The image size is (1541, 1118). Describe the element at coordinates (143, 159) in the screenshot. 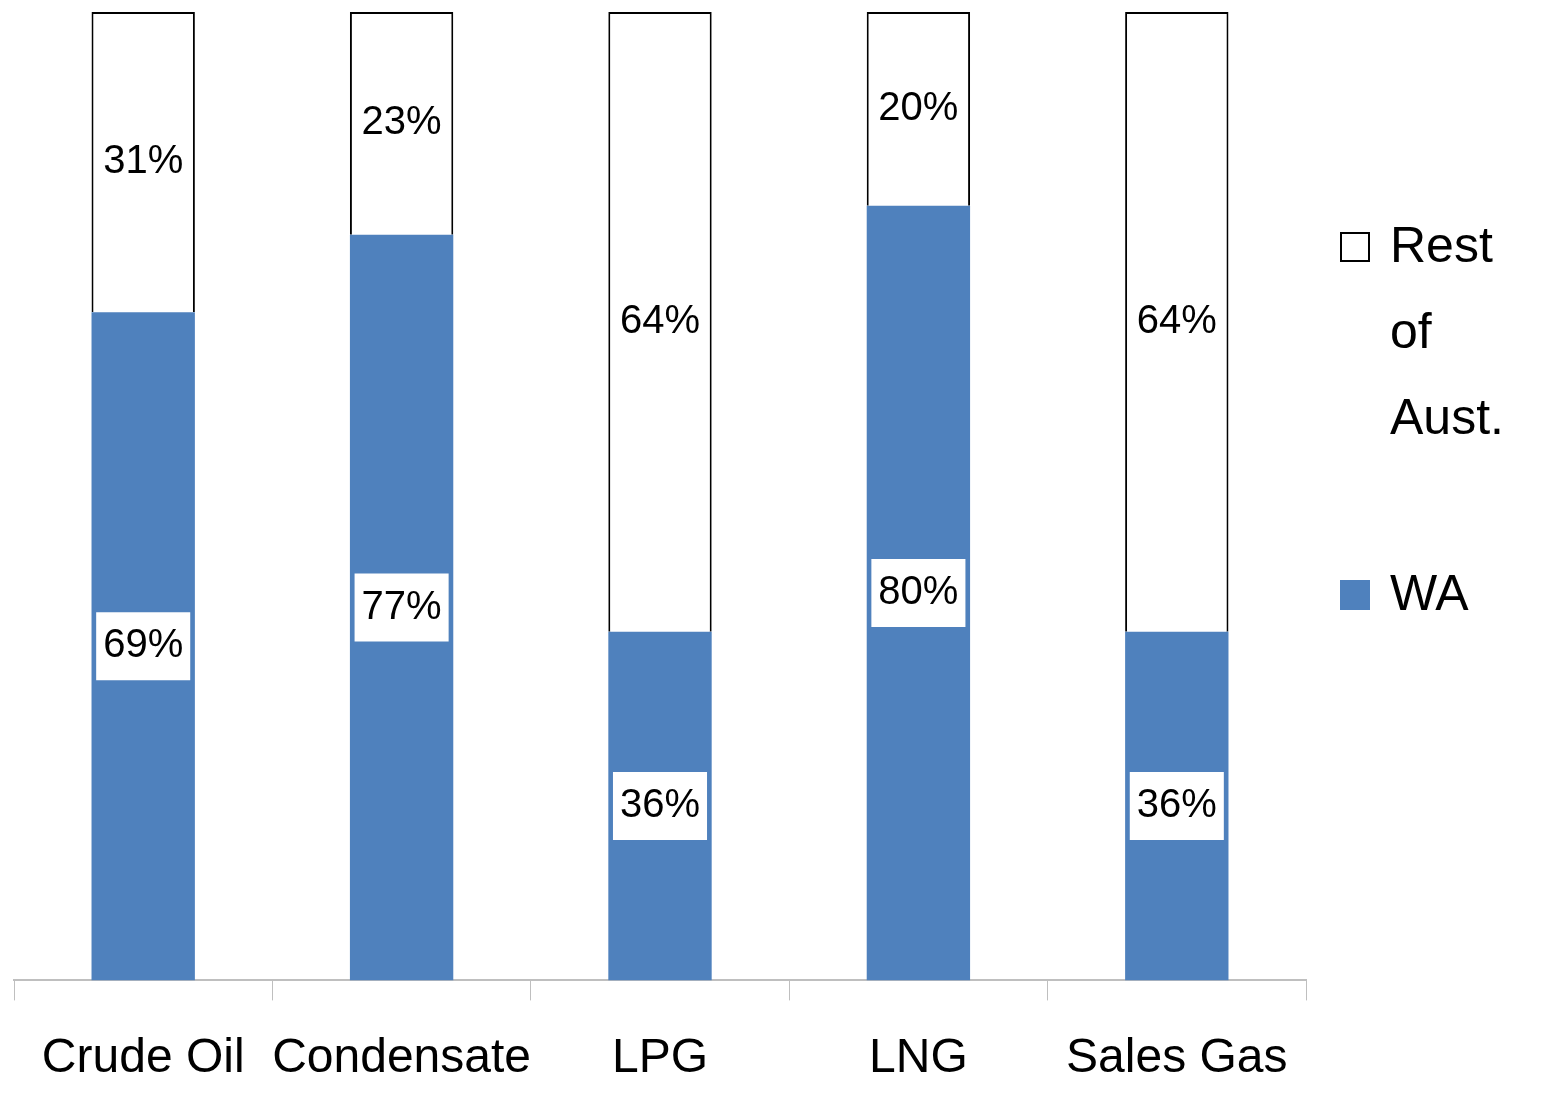

I see `data-label: 31%` at that location.